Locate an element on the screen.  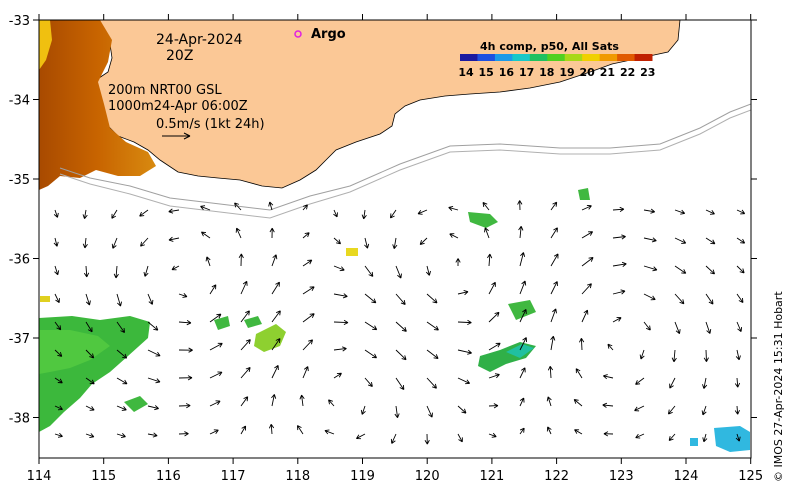
colorbar-ticks: 14 15 16 17 18 19 20 21 22 23 is located at coordinates (556, 72).